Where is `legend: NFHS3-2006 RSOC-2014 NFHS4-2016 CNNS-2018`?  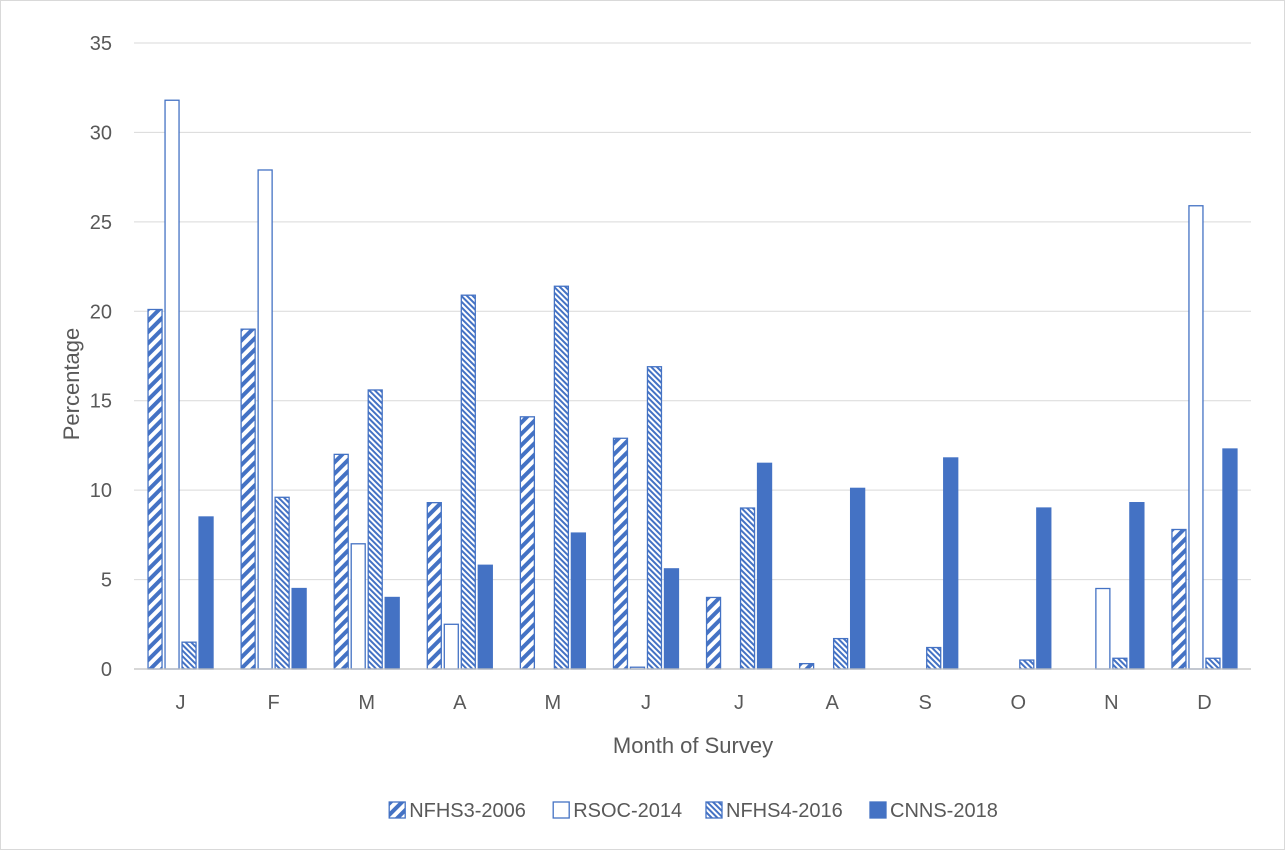
legend: NFHS3-2006 RSOC-2014 NFHS4-2016 CNNS-2018 is located at coordinates (693, 811).